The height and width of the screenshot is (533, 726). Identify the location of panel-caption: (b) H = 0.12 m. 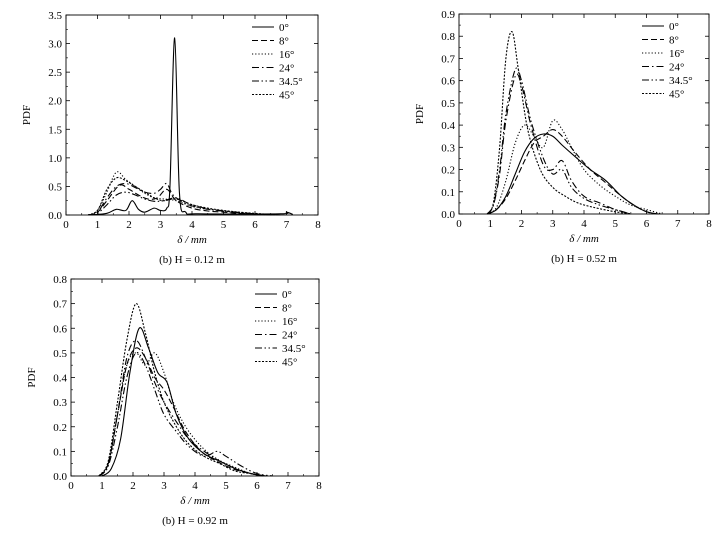
(192, 260).